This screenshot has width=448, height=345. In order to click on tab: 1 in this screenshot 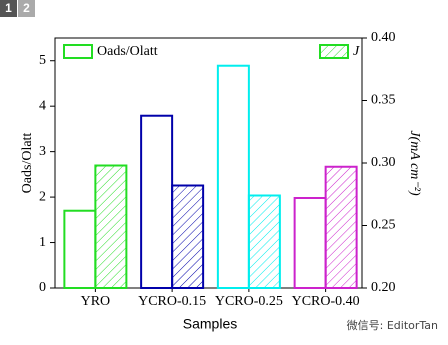, I will do `click(8, 8)`.